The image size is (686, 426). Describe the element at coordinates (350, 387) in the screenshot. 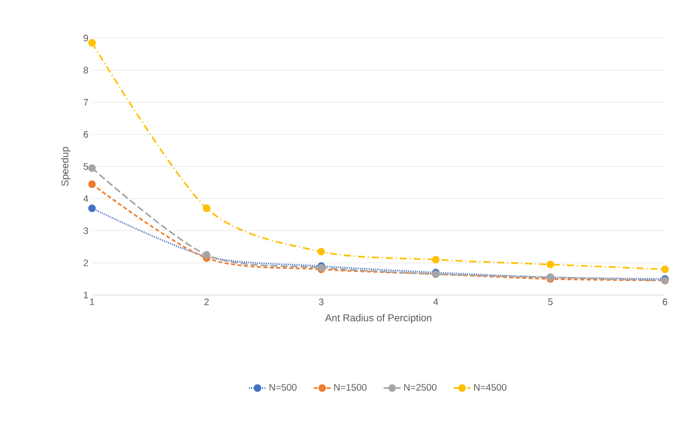

I see `legend-label: N=1500` at that location.